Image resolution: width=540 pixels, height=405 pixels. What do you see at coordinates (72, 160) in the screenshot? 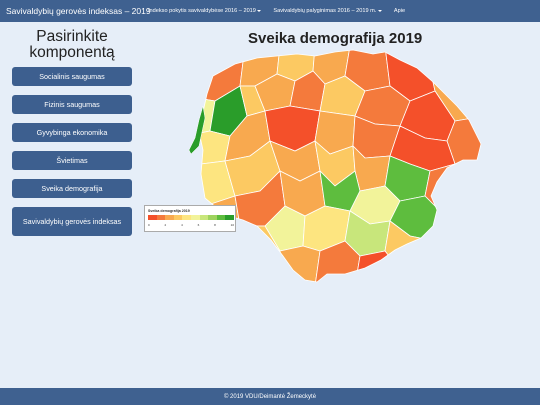
I see `button-education: Švietimas` at bounding box center [72, 160].